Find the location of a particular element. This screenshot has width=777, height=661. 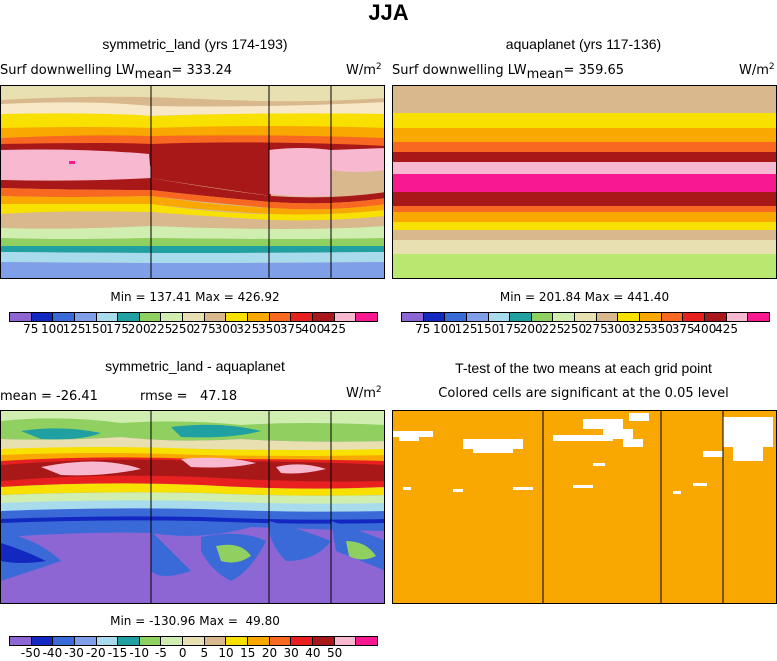

panel1-units: W/m2 is located at coordinates (364, 70).